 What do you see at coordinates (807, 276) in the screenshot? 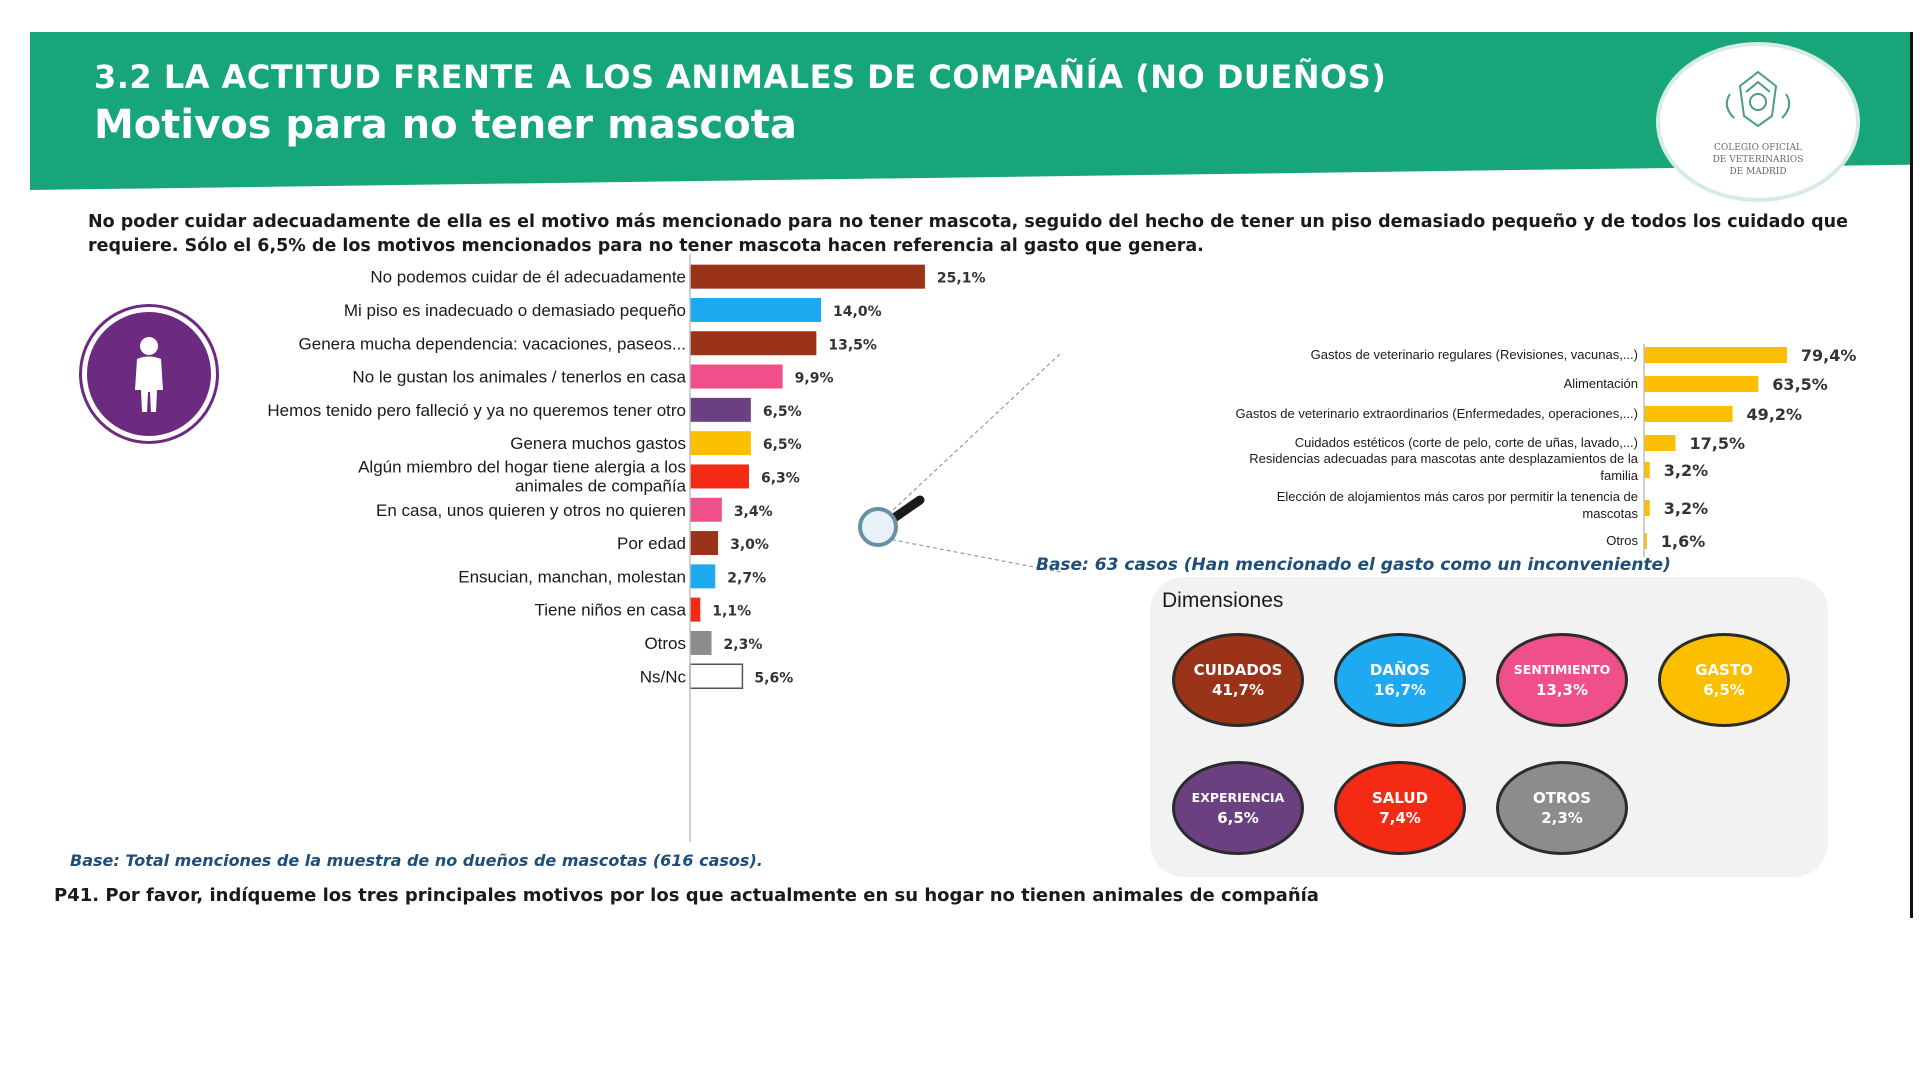
I see `bar-no-podemos-cuidar-de-el-adecuadamente` at bounding box center [807, 276].